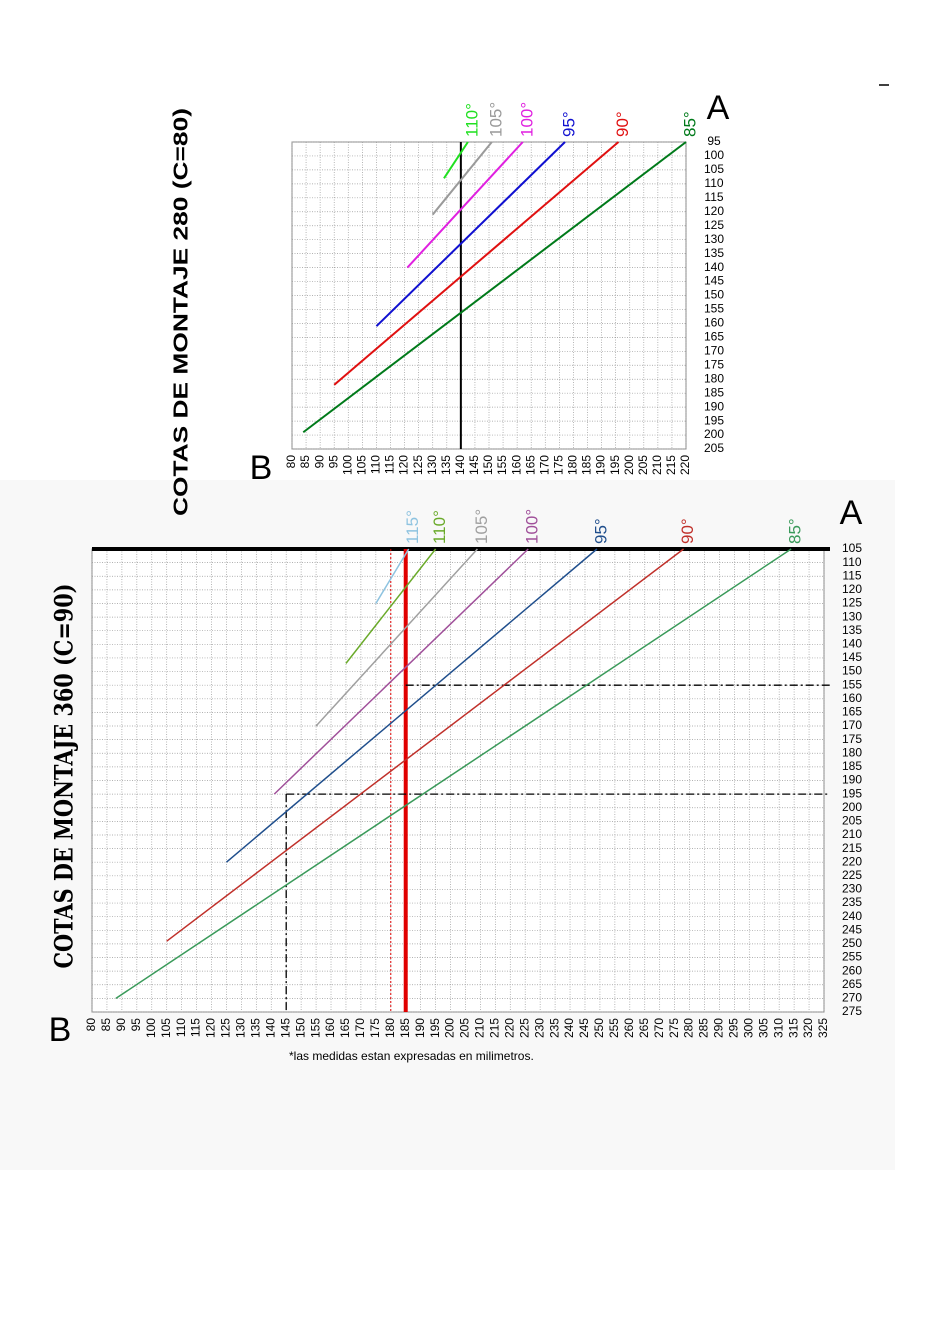 This screenshot has width=950, height=1344. I want to click on x-tick-label: 230, so click(539, 1028).